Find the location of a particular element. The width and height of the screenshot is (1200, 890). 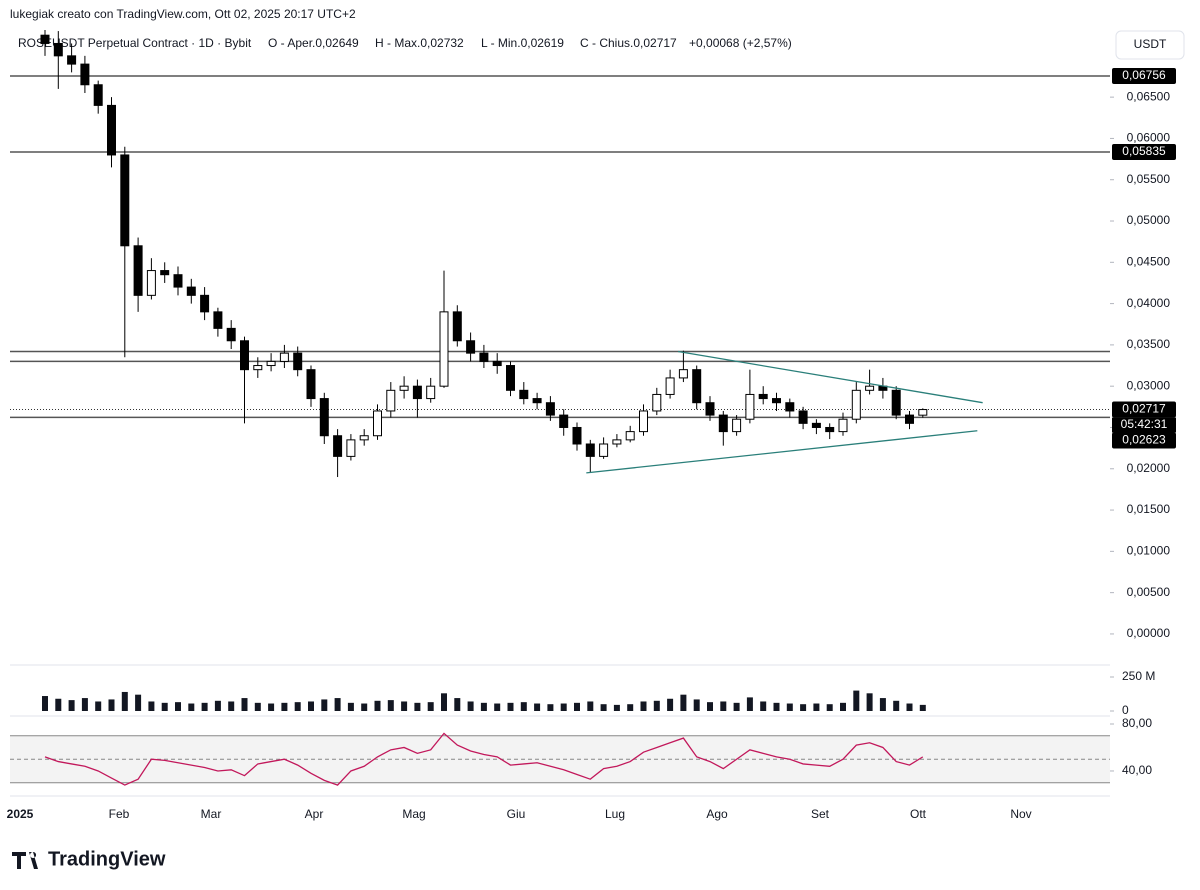

currency-button is located at coordinates (1150, 45).